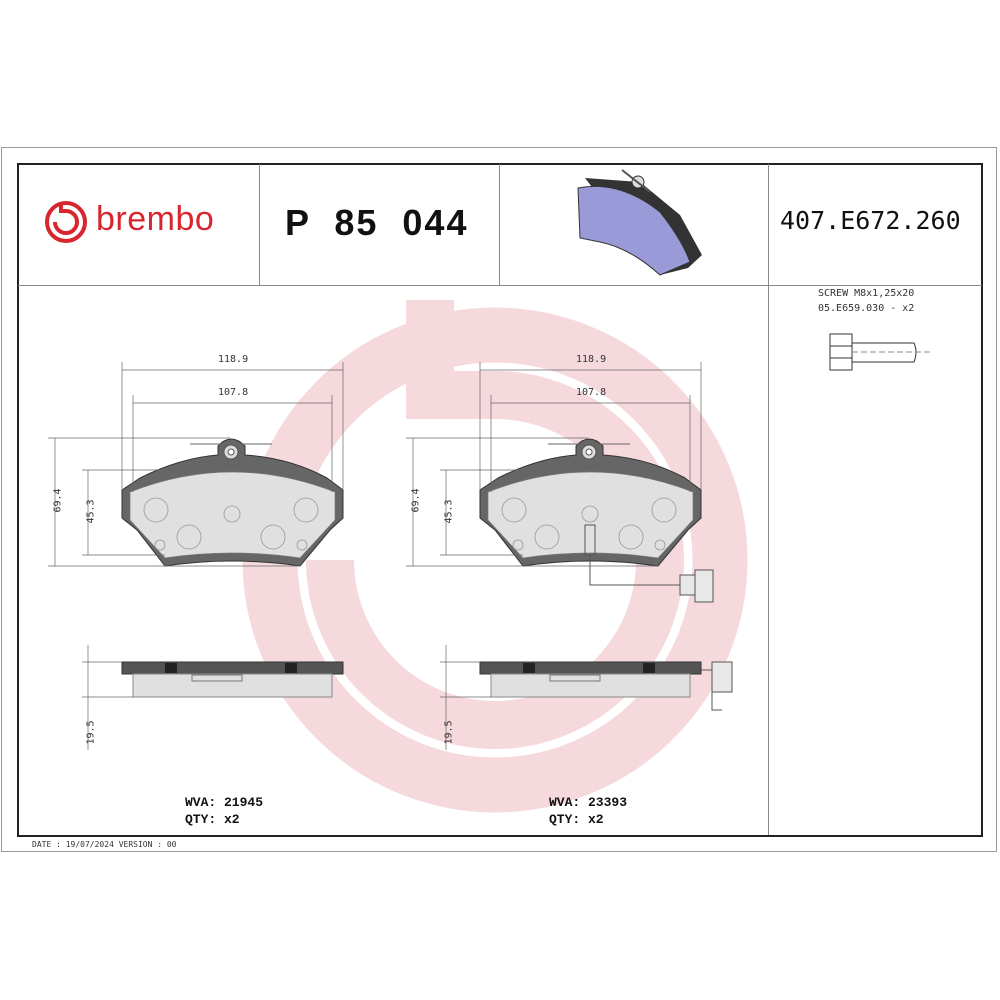 This screenshot has width=1000, height=1000. What do you see at coordinates (224, 802) in the screenshot?
I see `wva-number: WVA: 21945` at bounding box center [224, 802].